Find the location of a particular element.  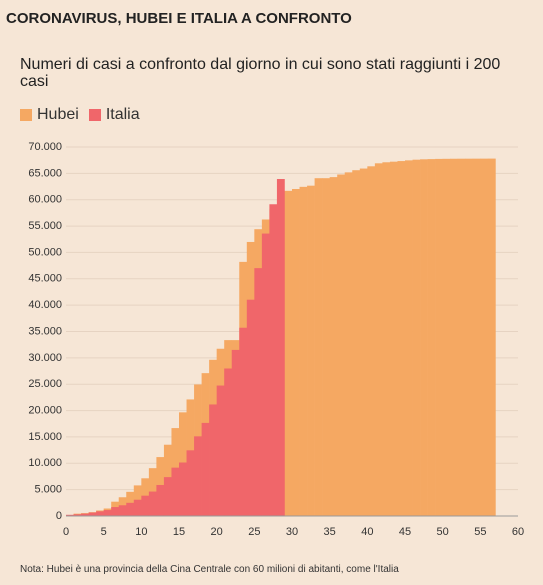

x-tick-label: 50 is located at coordinates (443, 532).